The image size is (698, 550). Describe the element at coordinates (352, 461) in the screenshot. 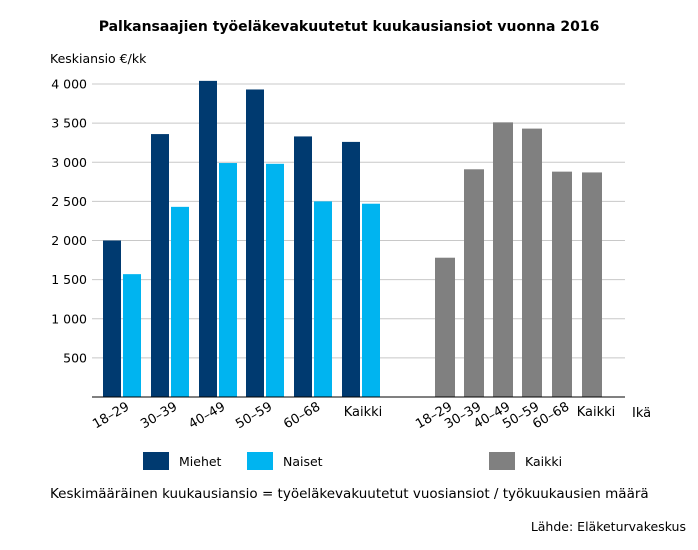

I see `legend: Miehet Naiset Kaikki` at that location.